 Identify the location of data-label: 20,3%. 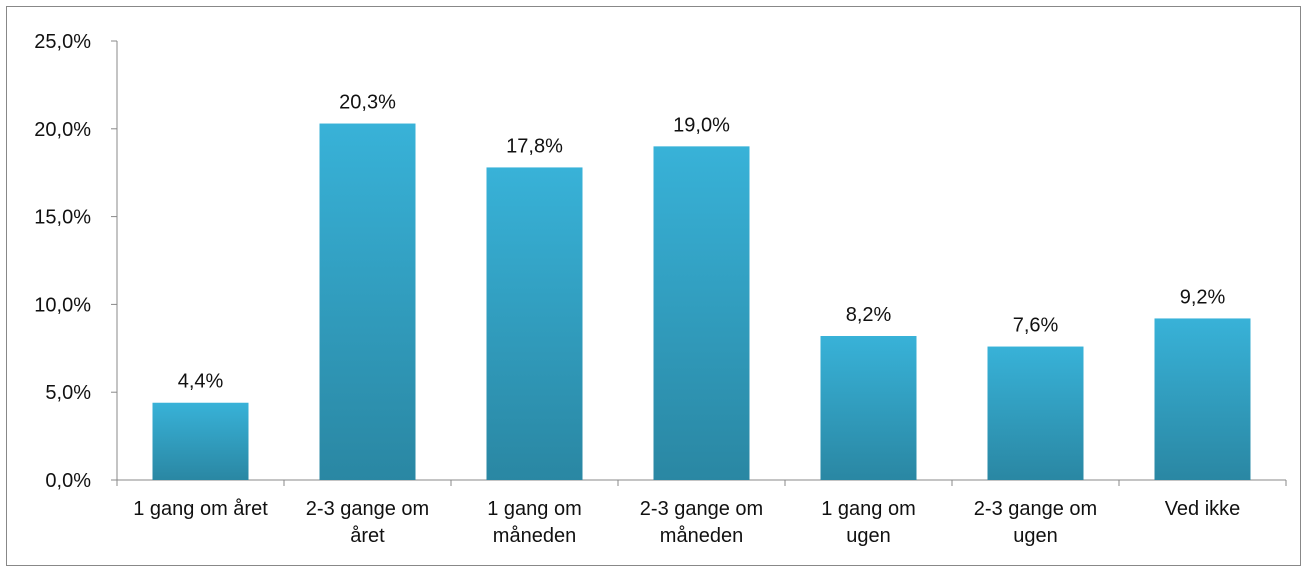
(367, 103).